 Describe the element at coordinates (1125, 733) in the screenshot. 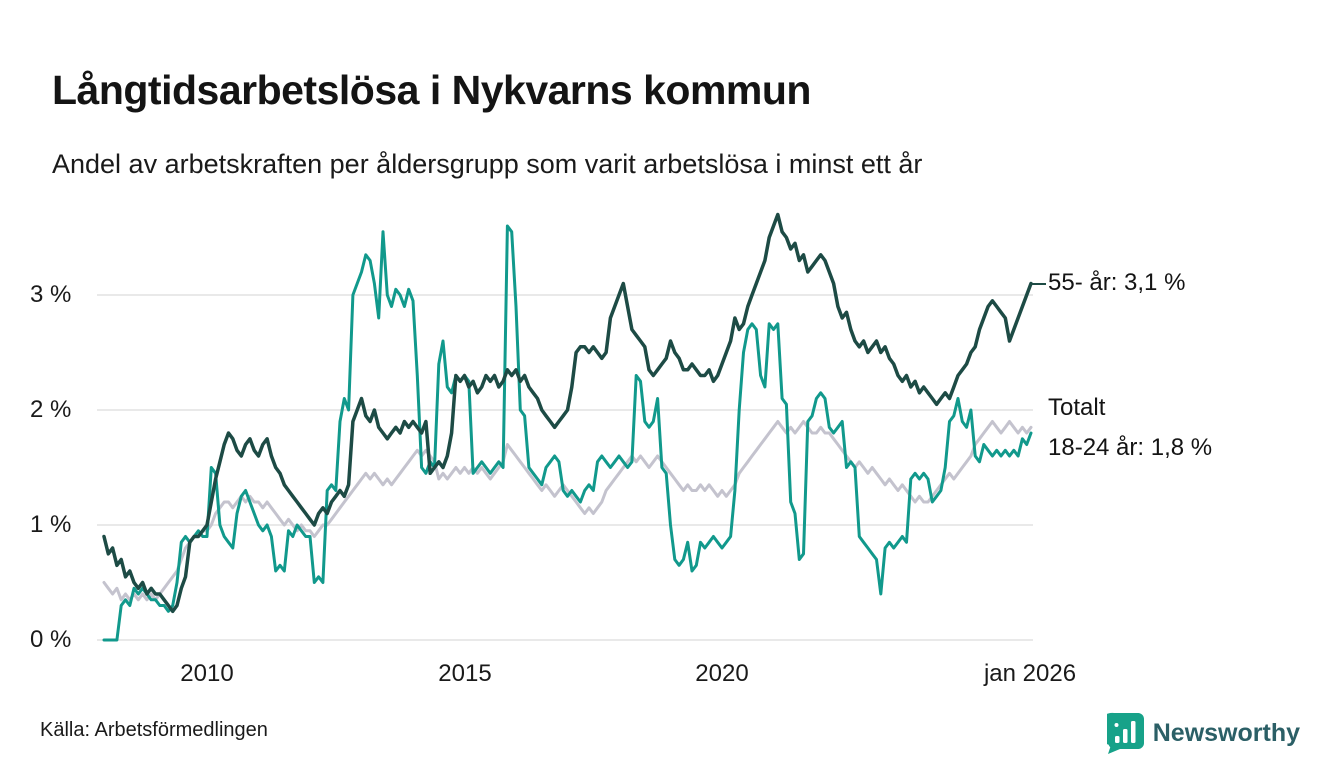

I see `newsworthy-icon` at that location.